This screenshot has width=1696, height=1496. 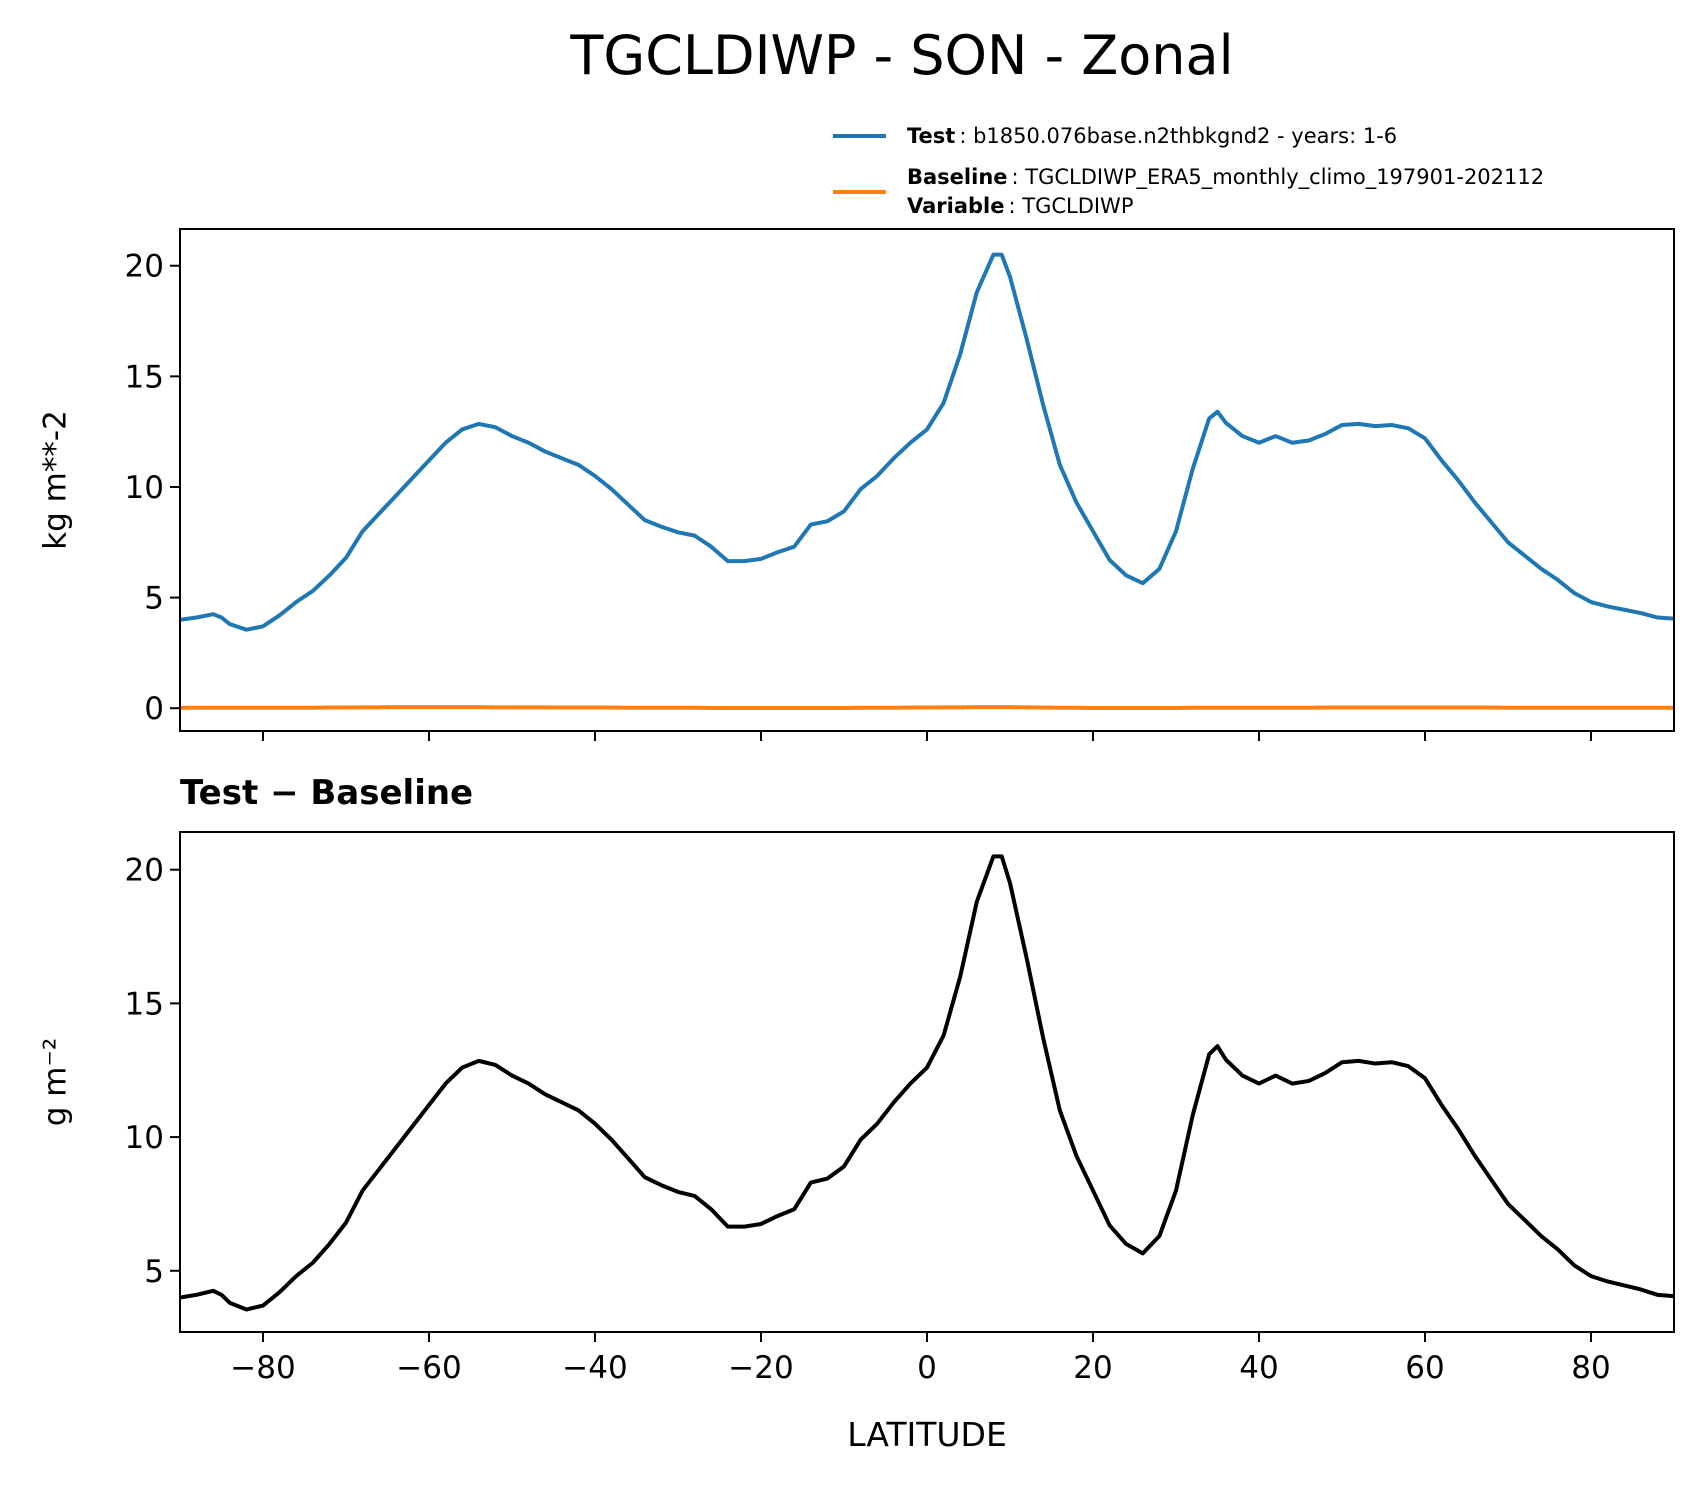 I want to click on legend-name: Test, so click(x=931, y=136).